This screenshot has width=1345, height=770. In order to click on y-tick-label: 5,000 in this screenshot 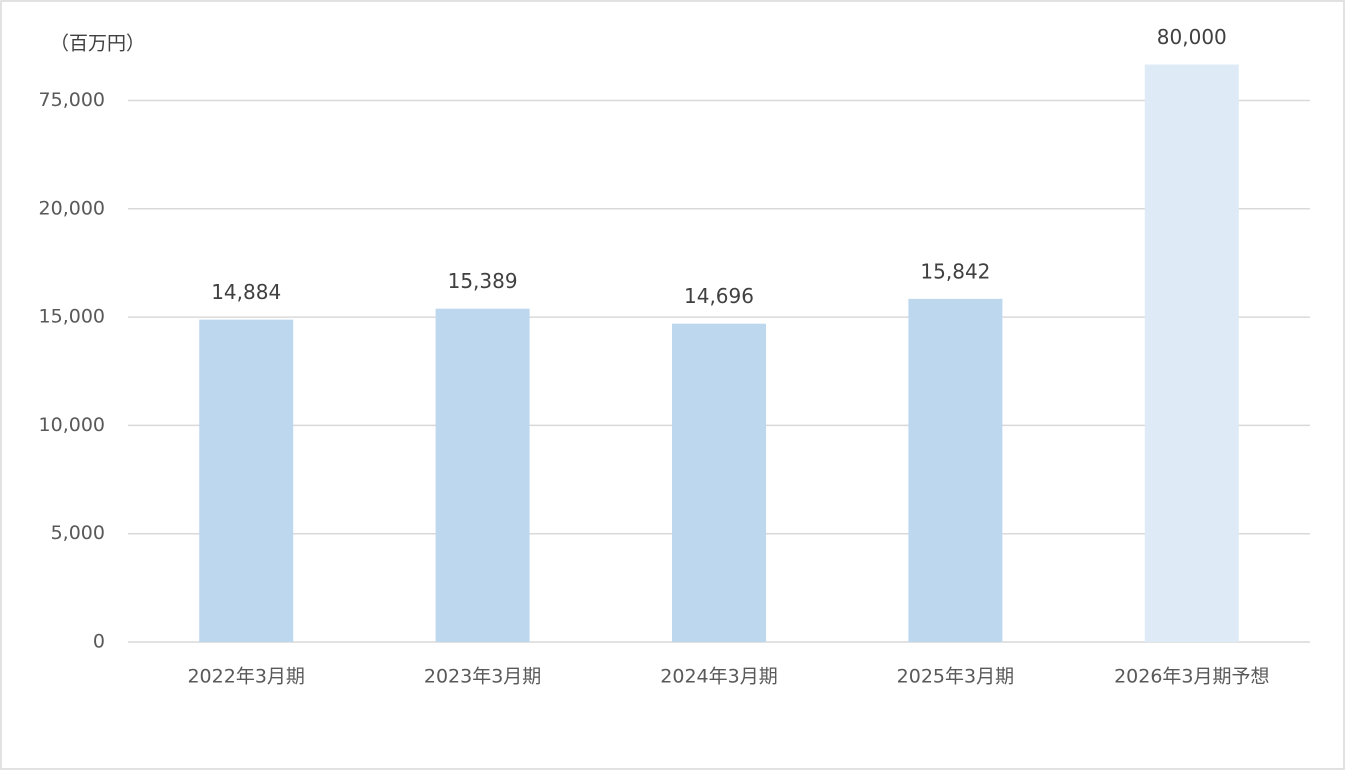, I will do `click(78, 533)`.